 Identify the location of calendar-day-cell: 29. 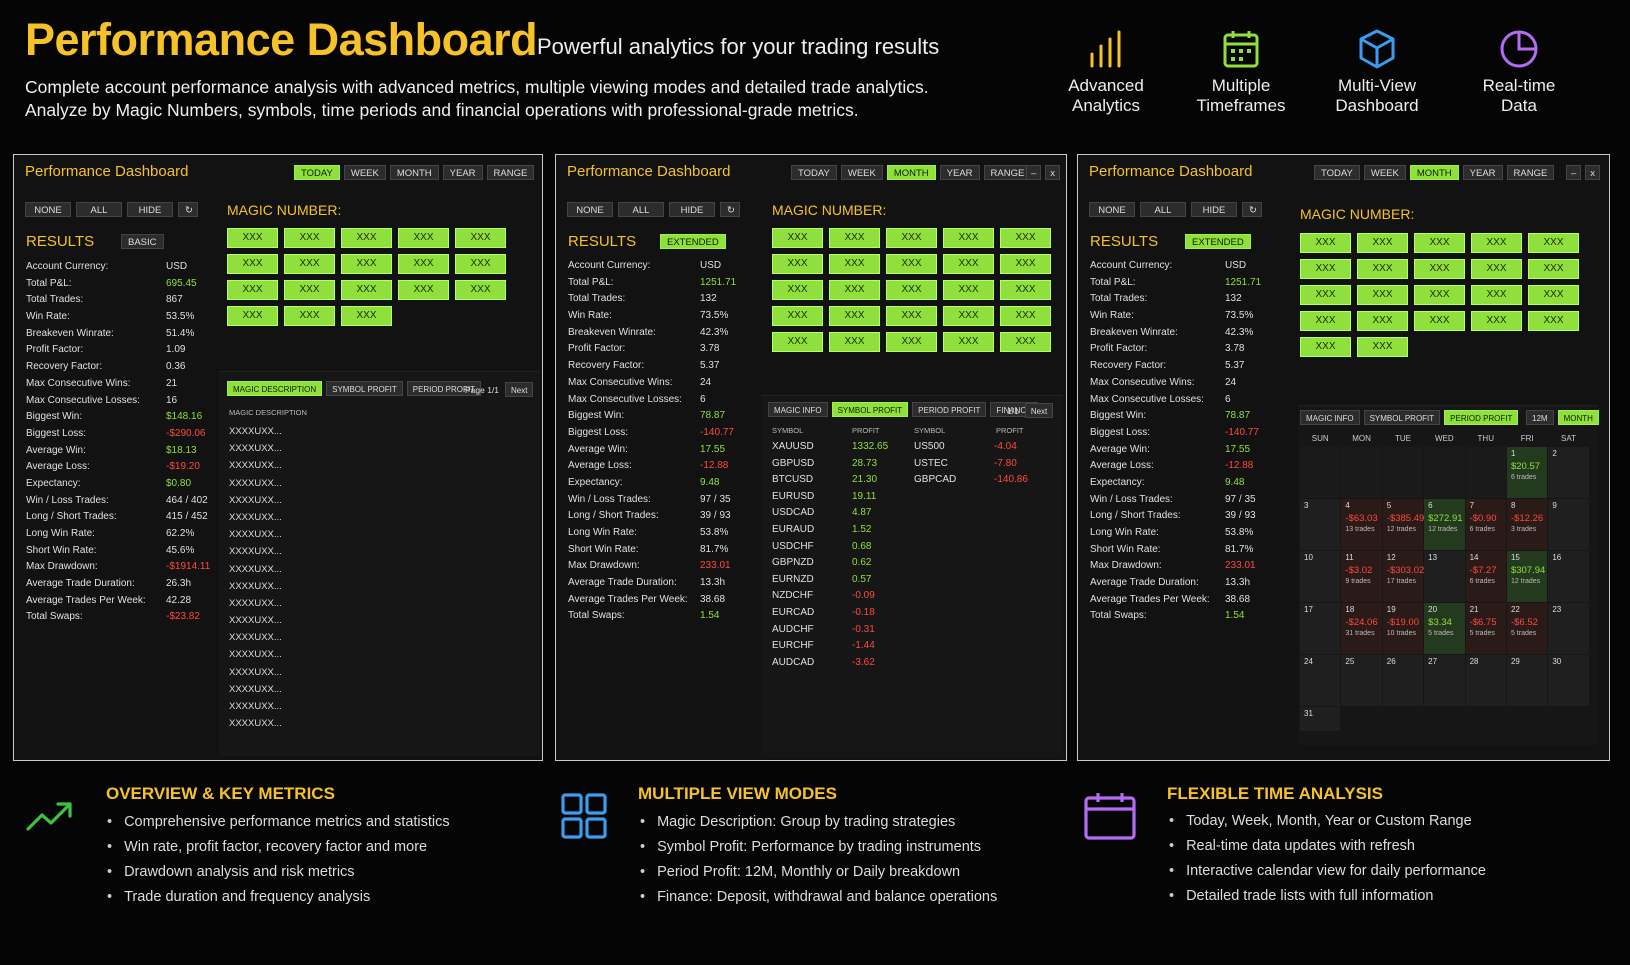
(1527, 680).